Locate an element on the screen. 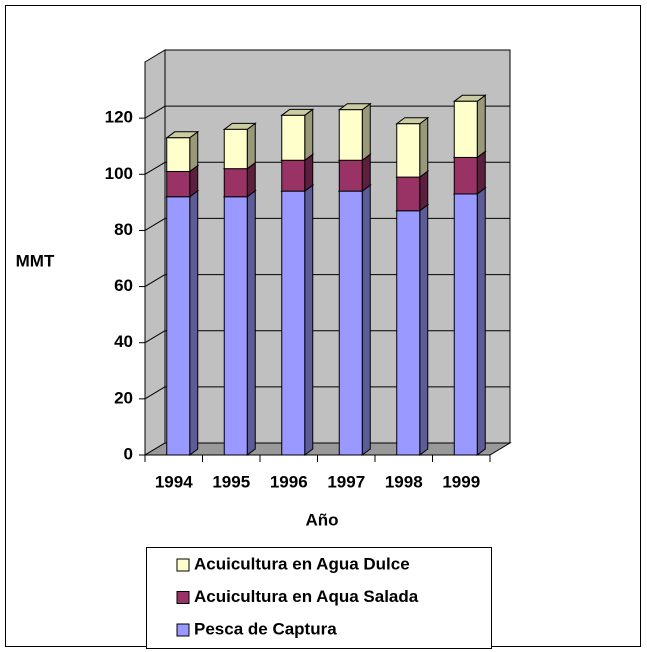 This screenshot has width=647, height=652. x-tick-label: 1994 is located at coordinates (174, 481).